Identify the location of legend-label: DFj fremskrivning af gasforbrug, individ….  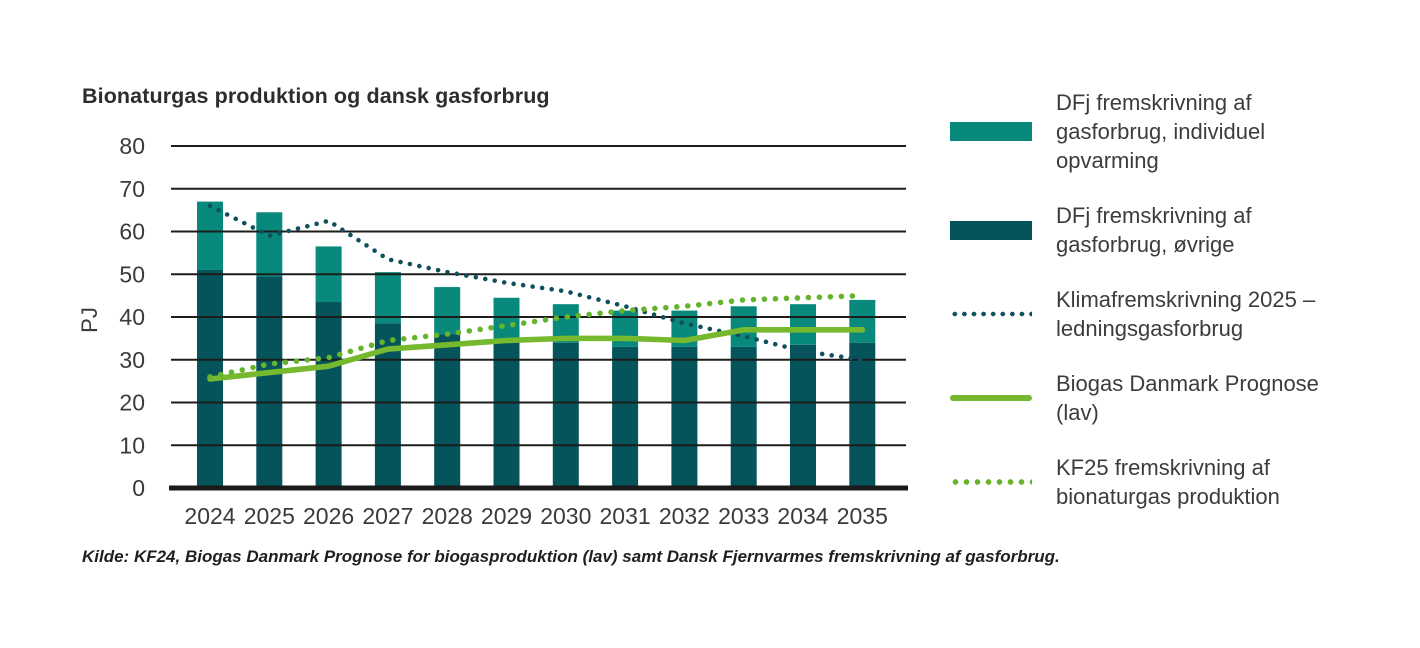
(1161, 131).